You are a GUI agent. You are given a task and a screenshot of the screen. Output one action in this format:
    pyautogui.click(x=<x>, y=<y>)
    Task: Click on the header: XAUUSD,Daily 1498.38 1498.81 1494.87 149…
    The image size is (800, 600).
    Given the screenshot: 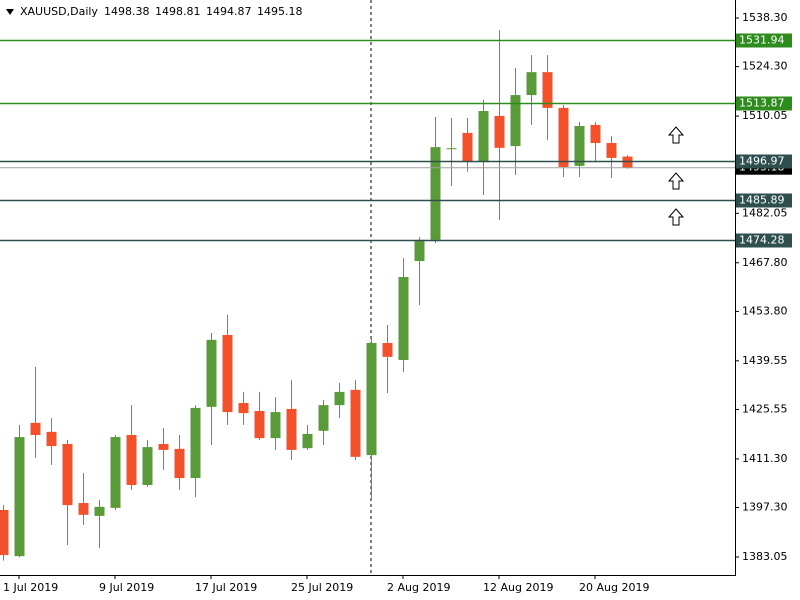 What is the action you would take?
    pyautogui.click(x=154, y=11)
    